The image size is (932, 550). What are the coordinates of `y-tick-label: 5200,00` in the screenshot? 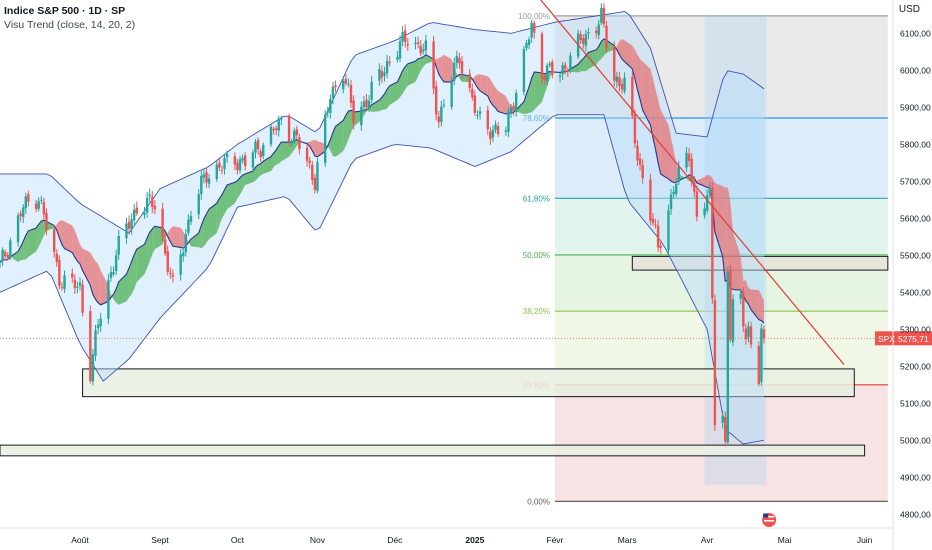 It's located at (915, 366).